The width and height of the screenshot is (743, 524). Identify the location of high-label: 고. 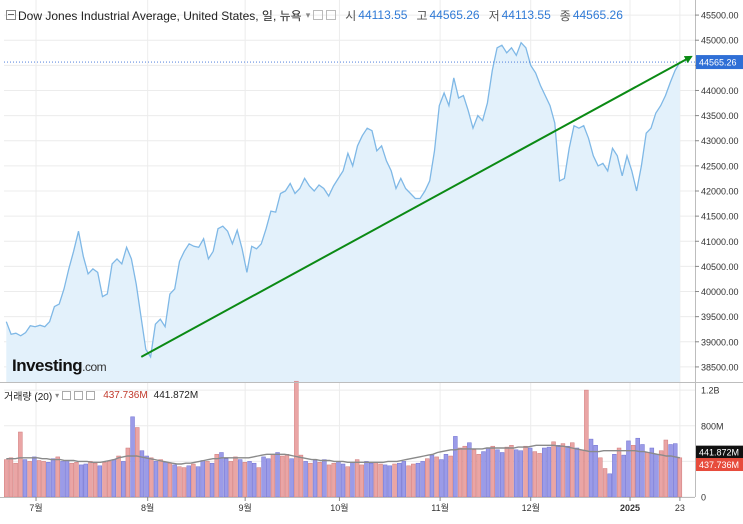
(422, 15).